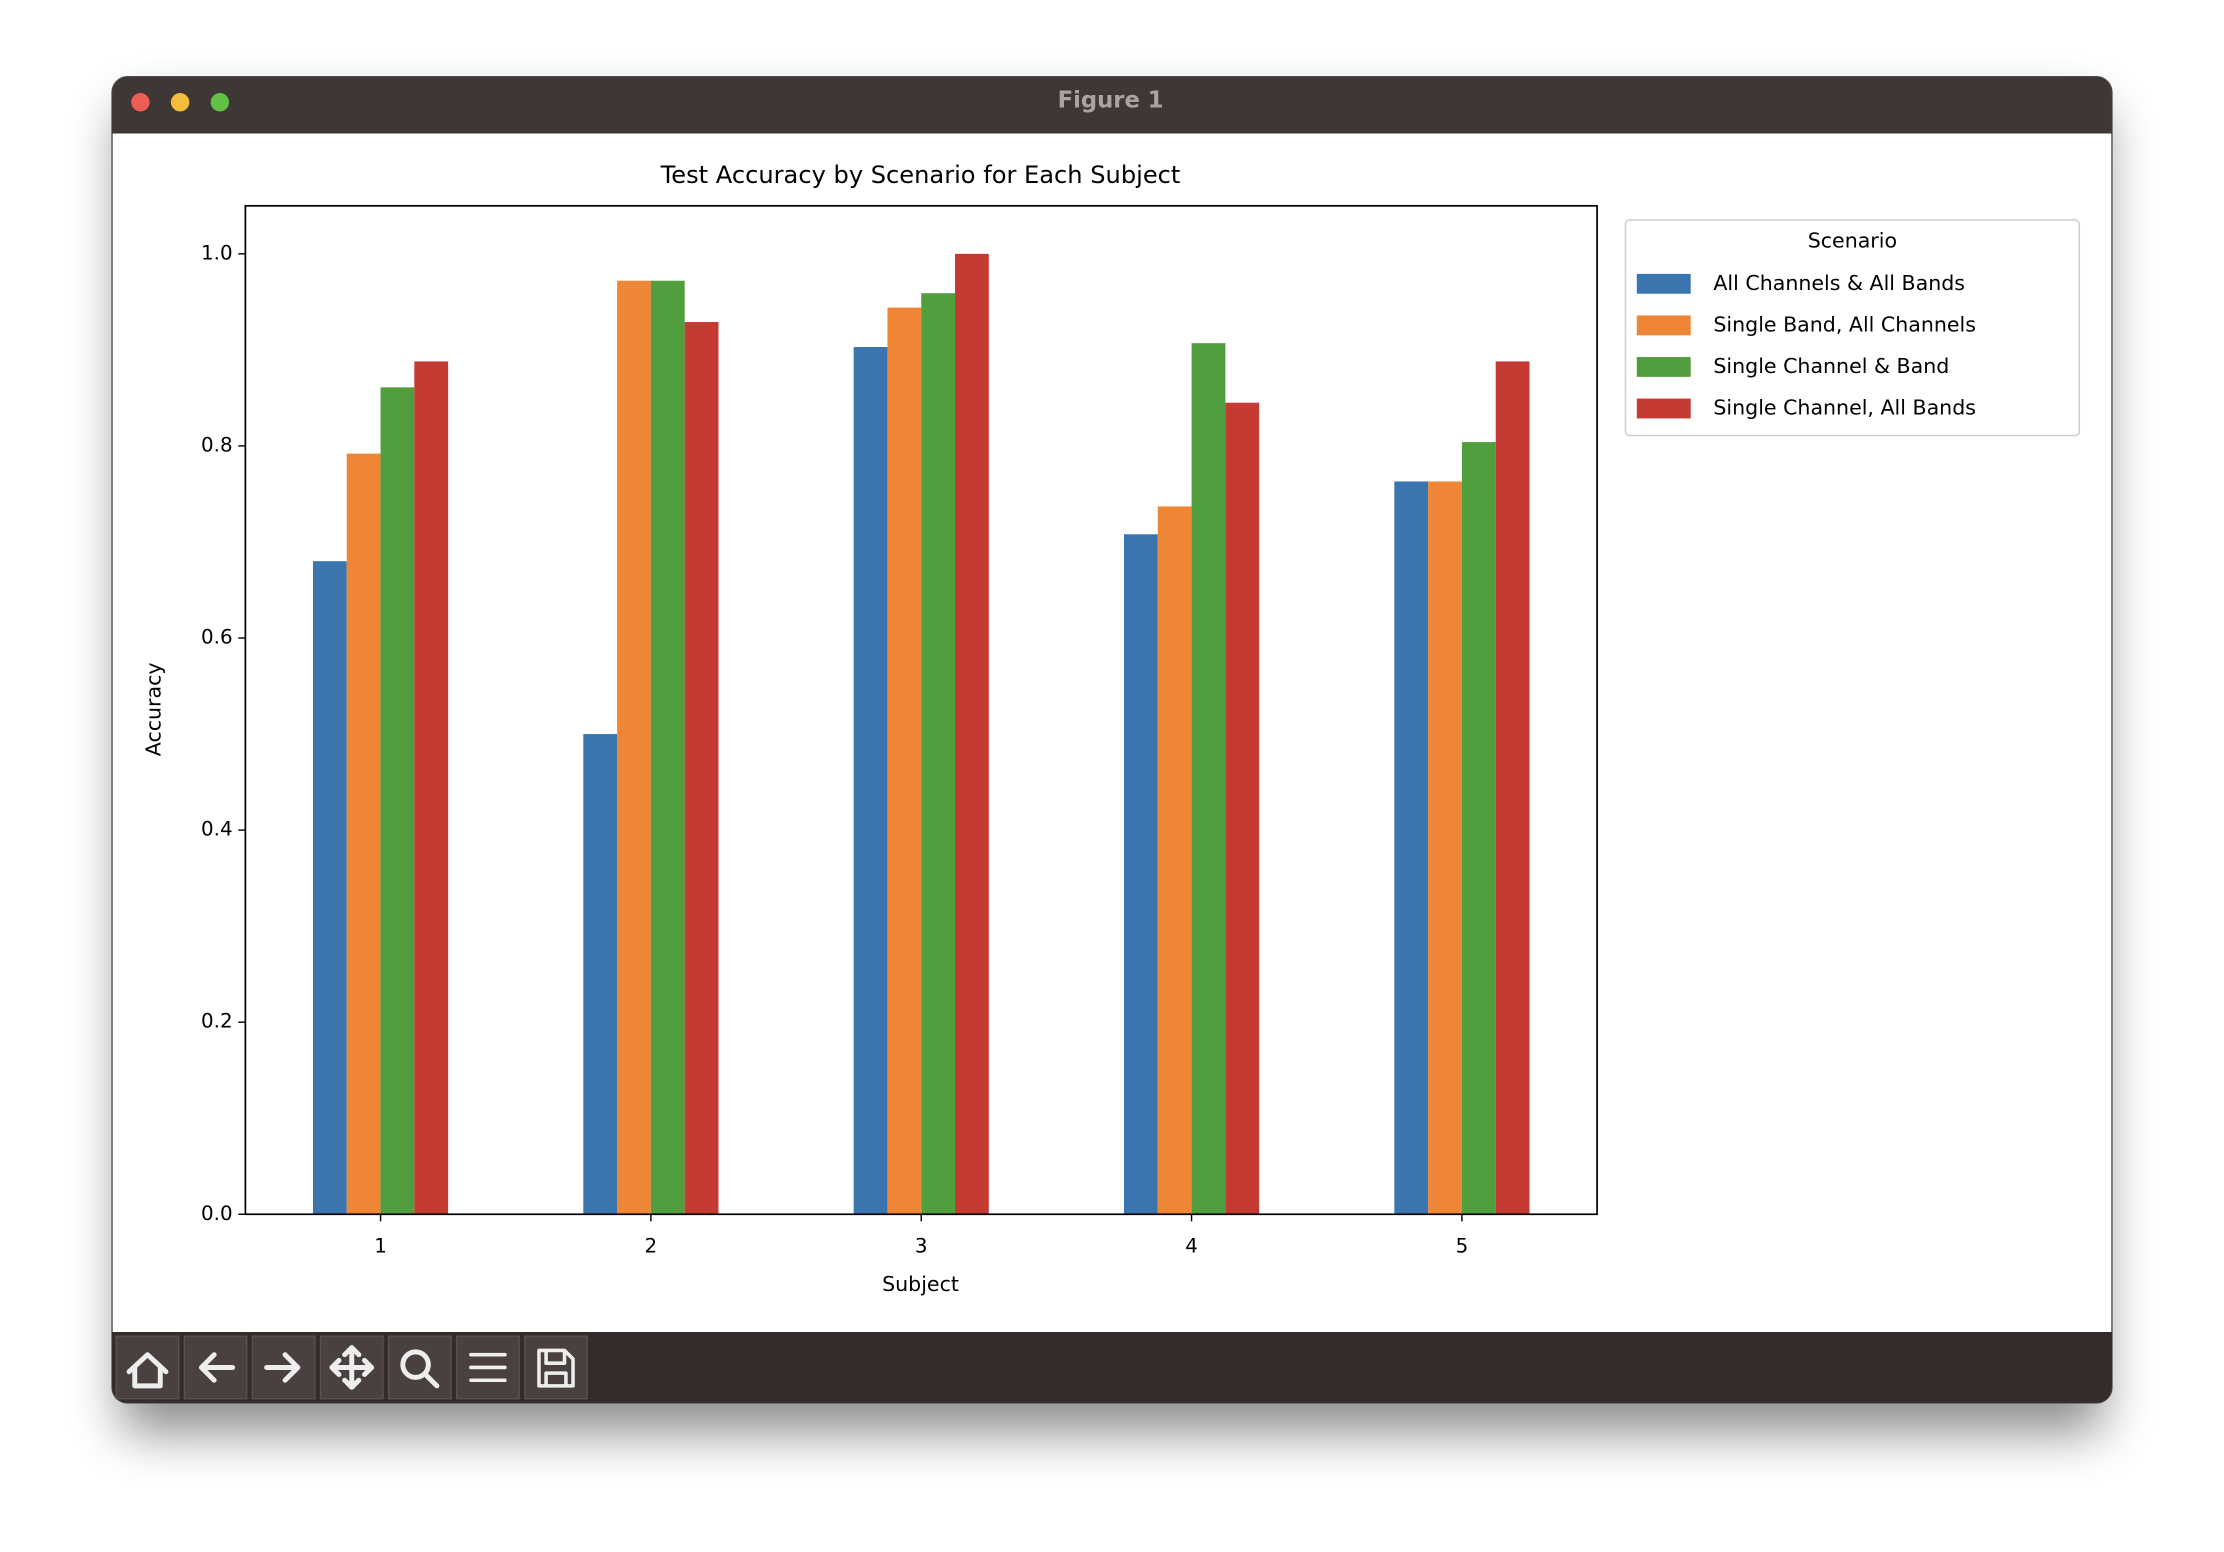  What do you see at coordinates (180, 102) in the screenshot?
I see `minimize-button` at bounding box center [180, 102].